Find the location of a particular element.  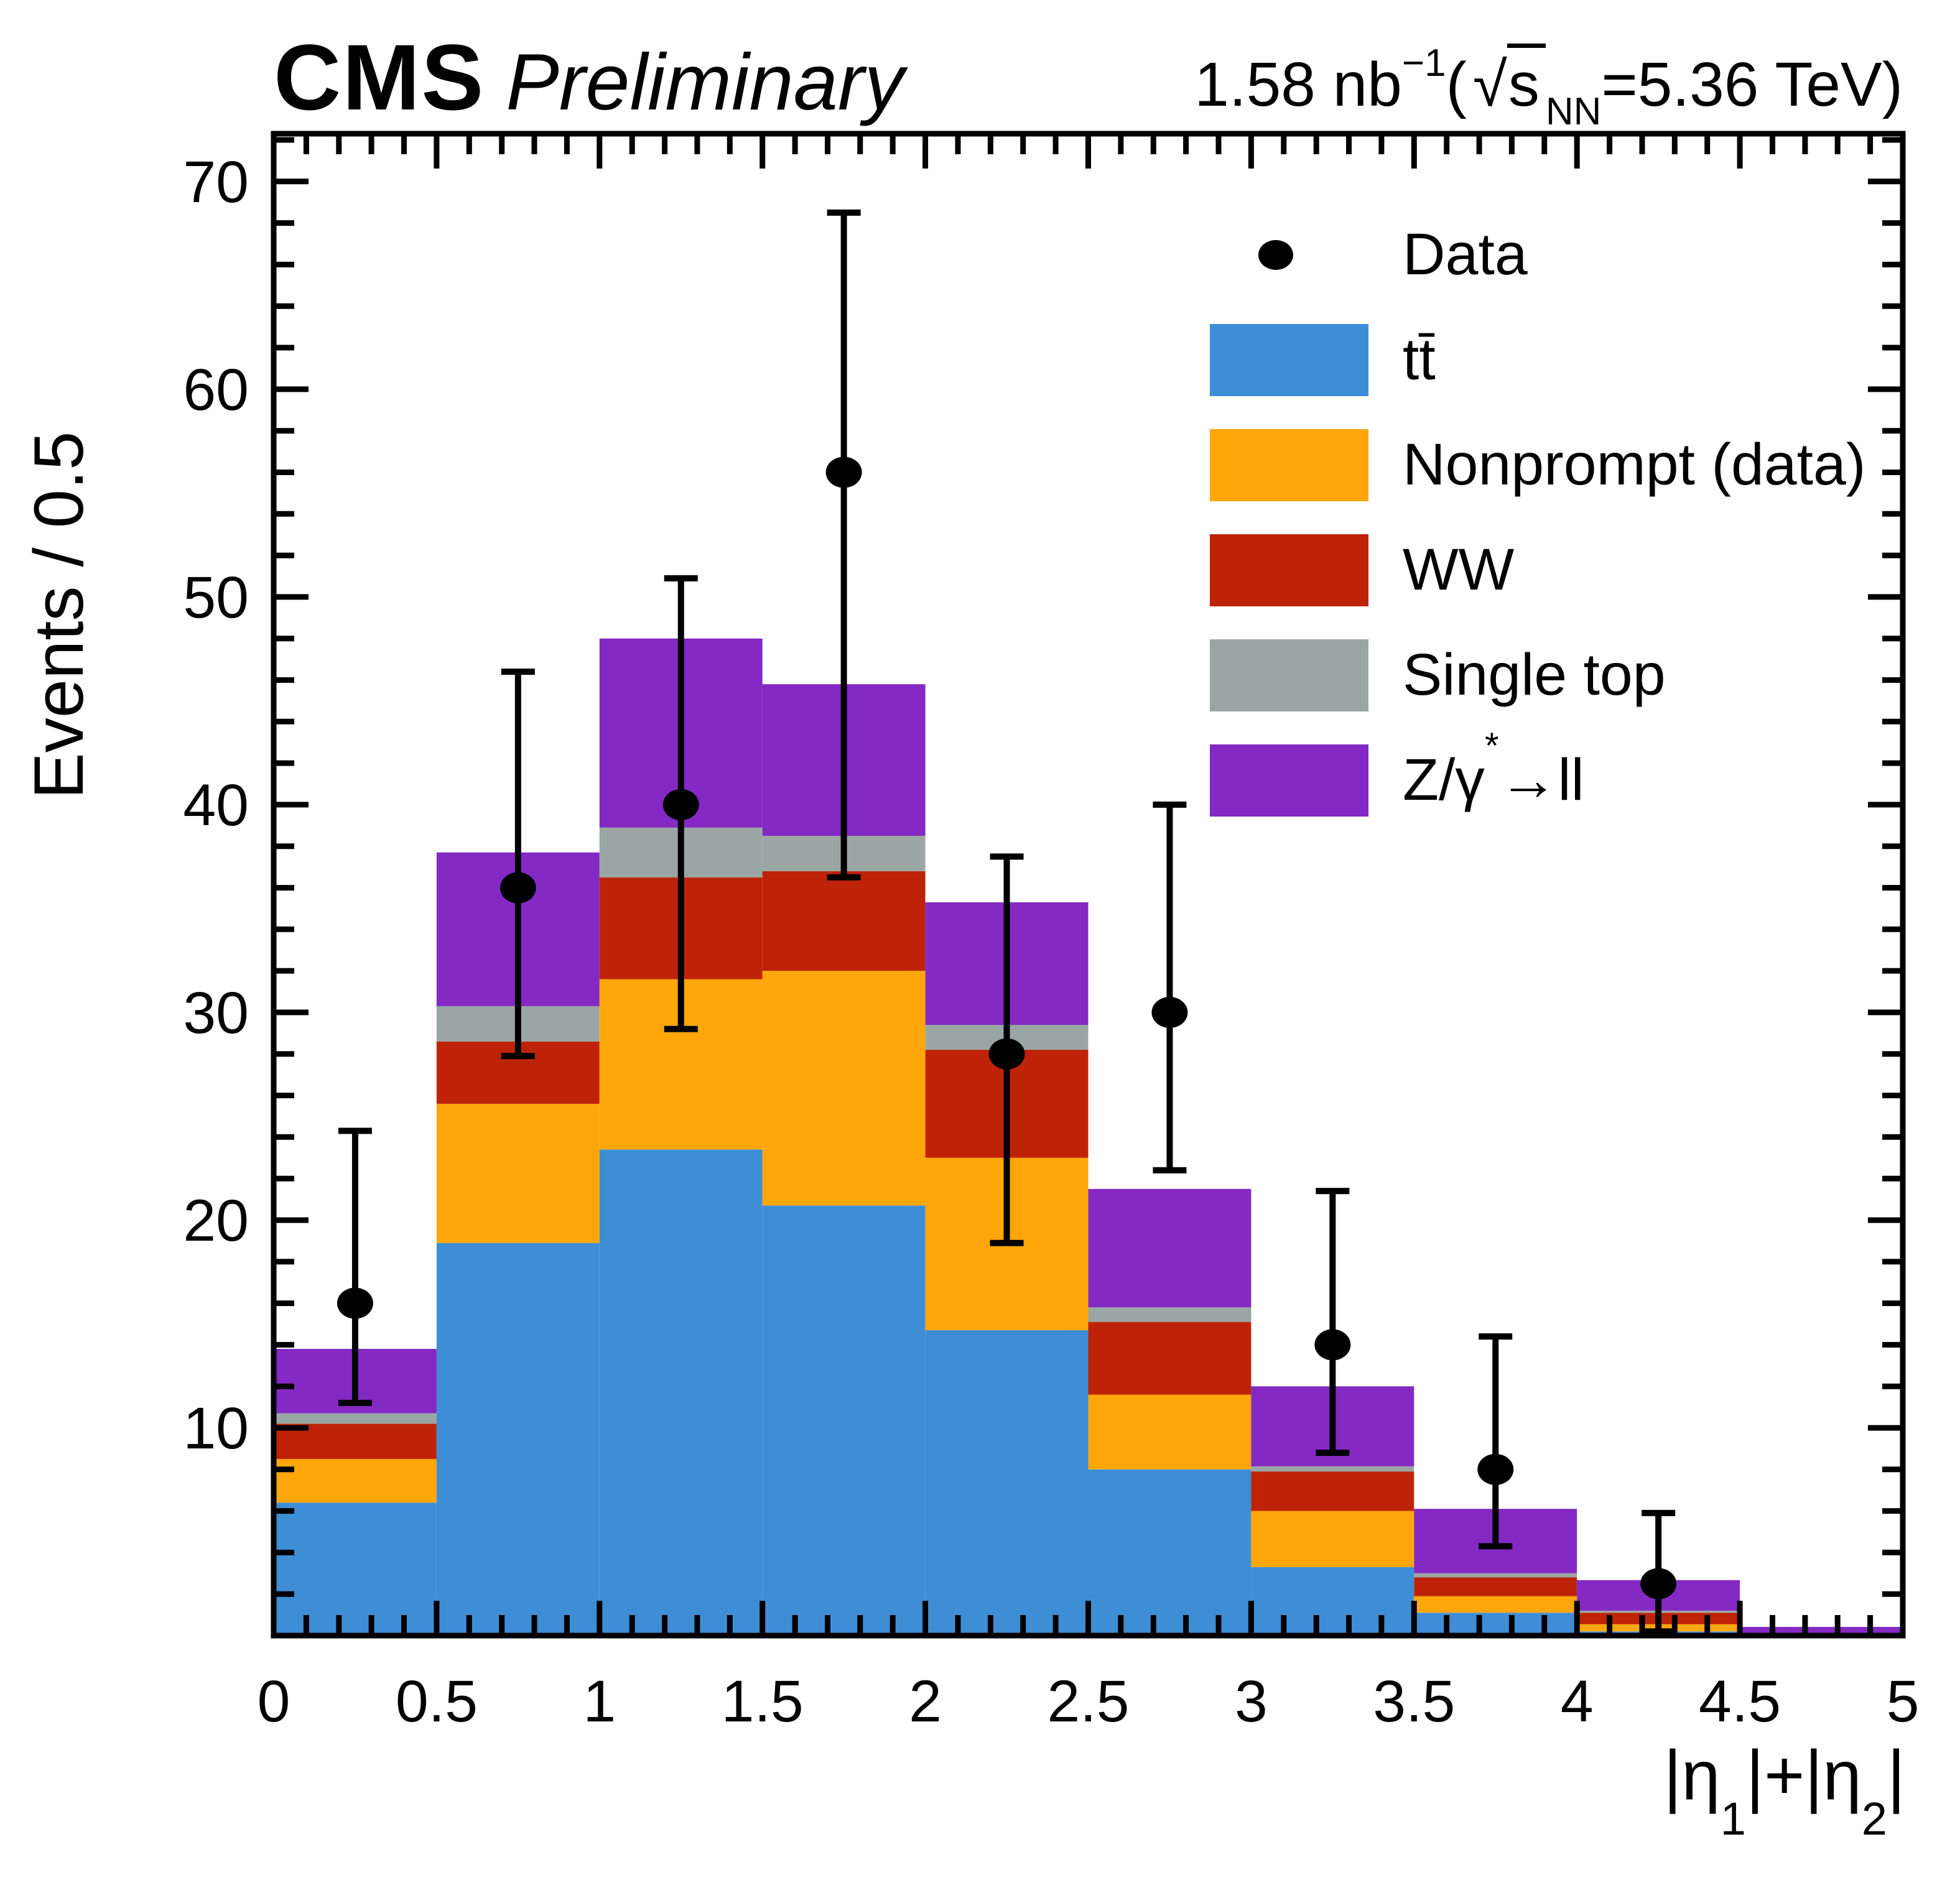

y-tick-label: 10 is located at coordinates (216, 1428).